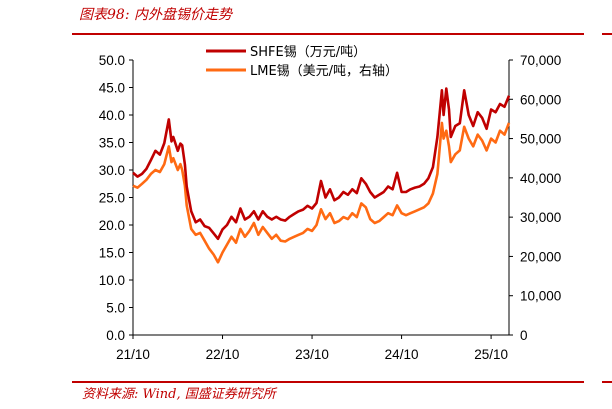 Image resolution: width=612 pixels, height=409 pixels. Describe the element at coordinates (524, 335) in the screenshot. I see `right-tick-label: 0` at that location.